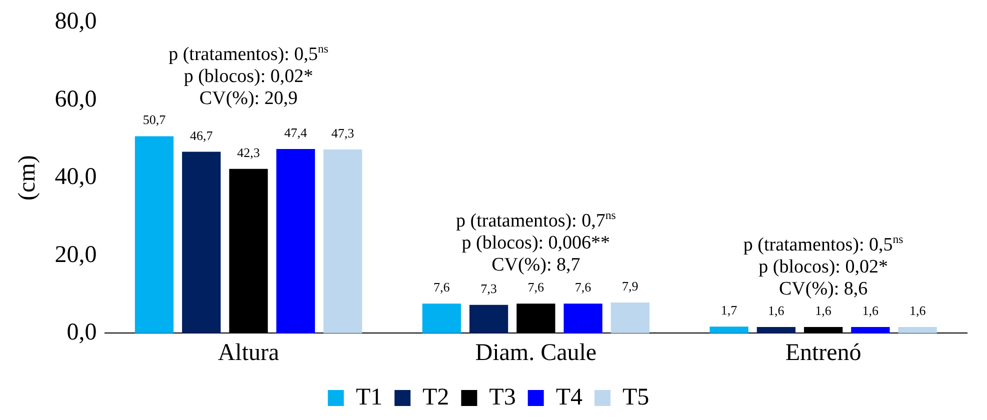  Describe the element at coordinates (436, 397) in the screenshot. I see `legend-label: T2` at that location.